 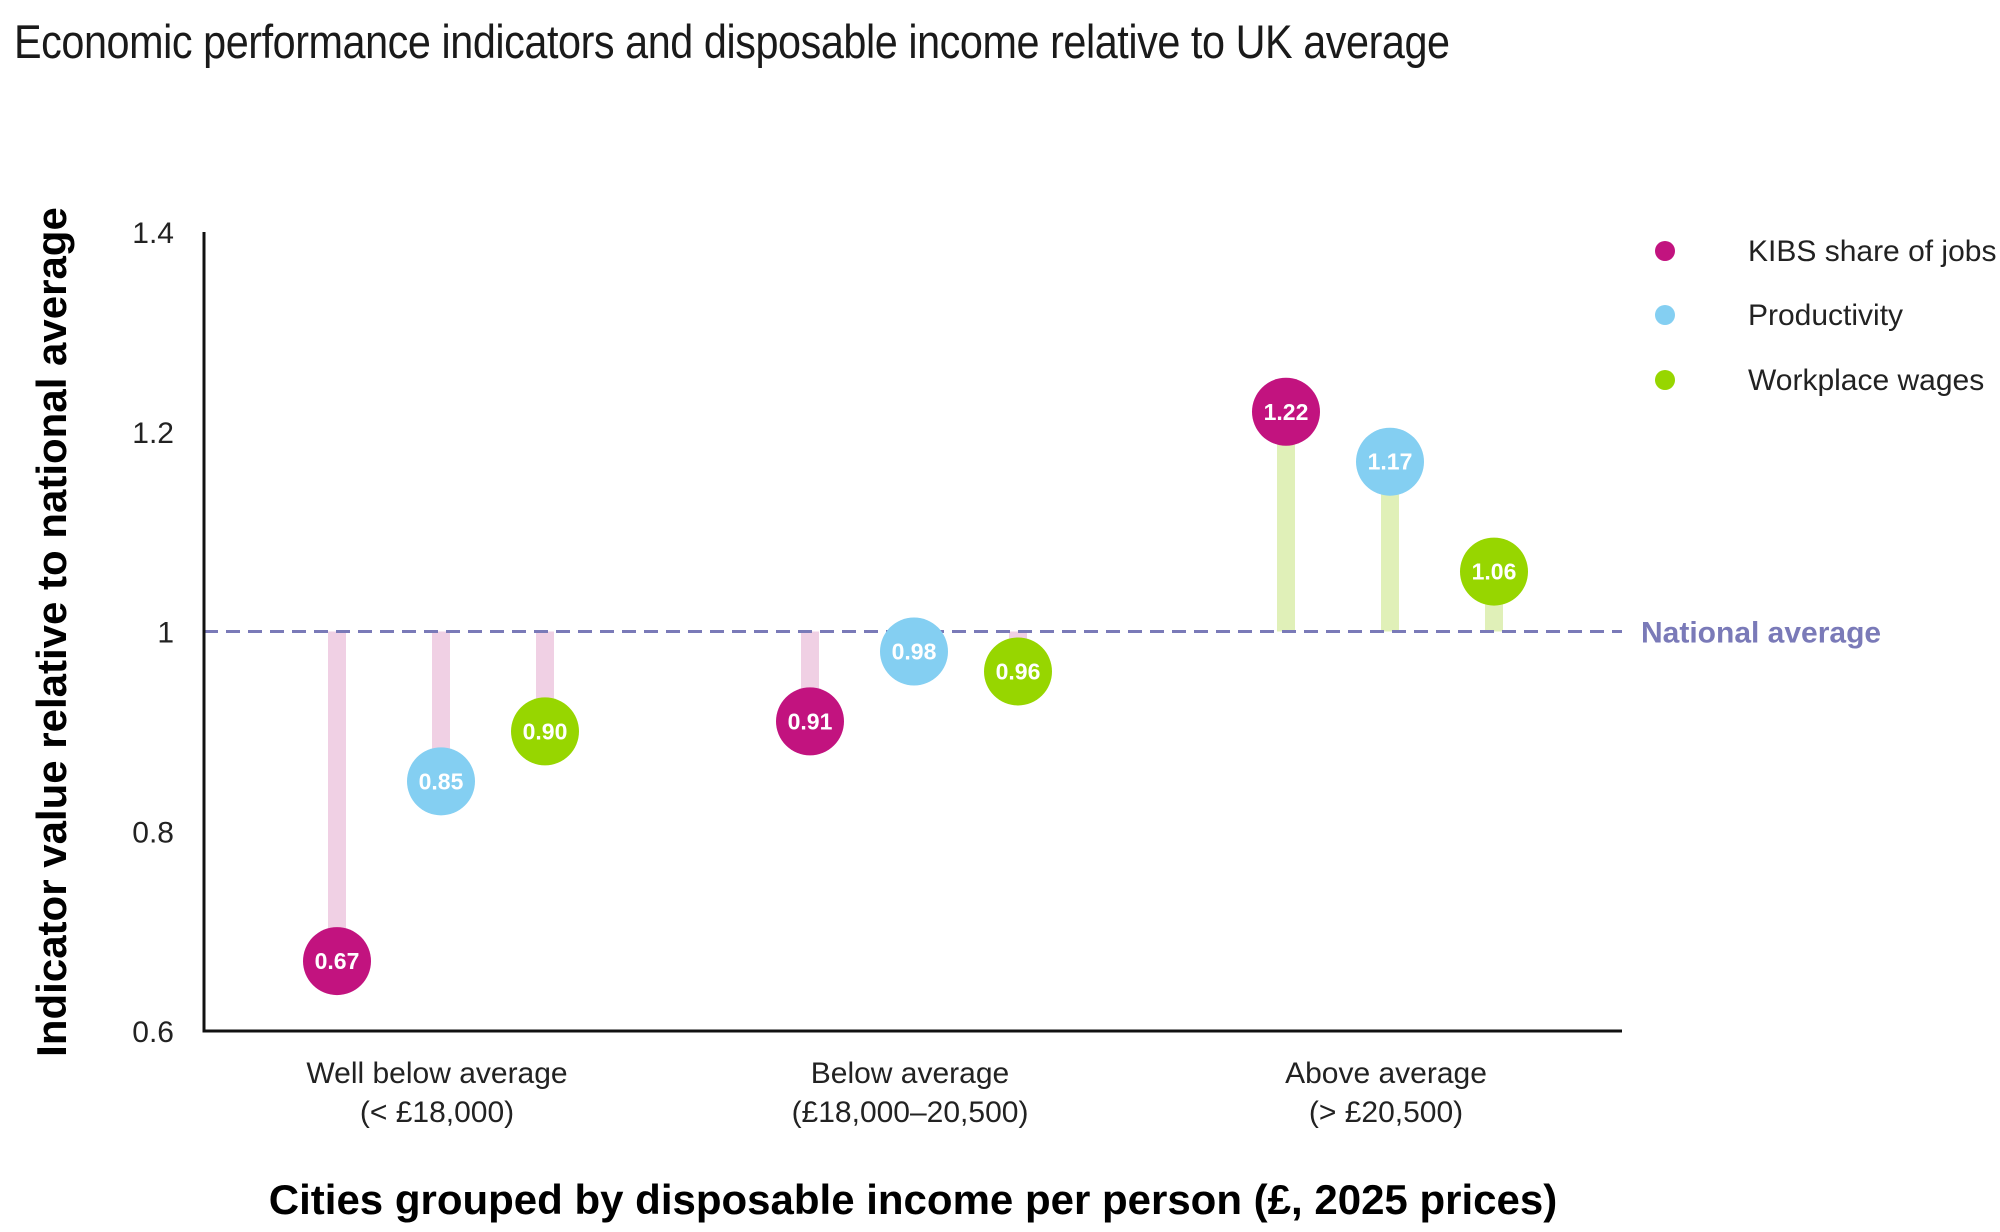 I want to click on data-label: 0.91, so click(x=810, y=721).